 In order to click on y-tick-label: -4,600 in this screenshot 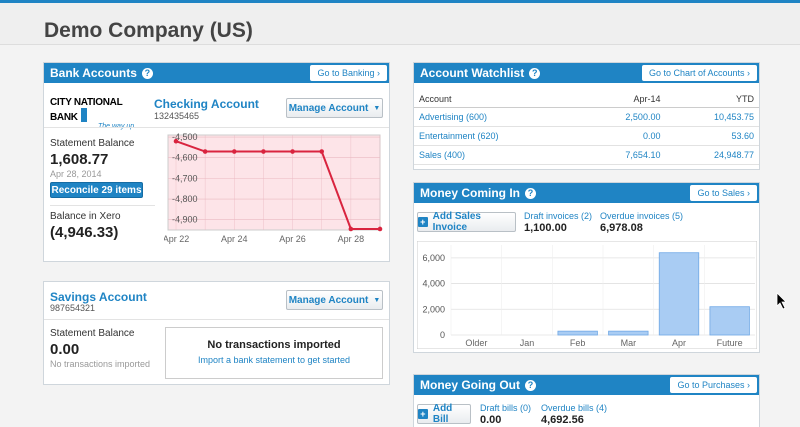, I will do `click(185, 158)`.